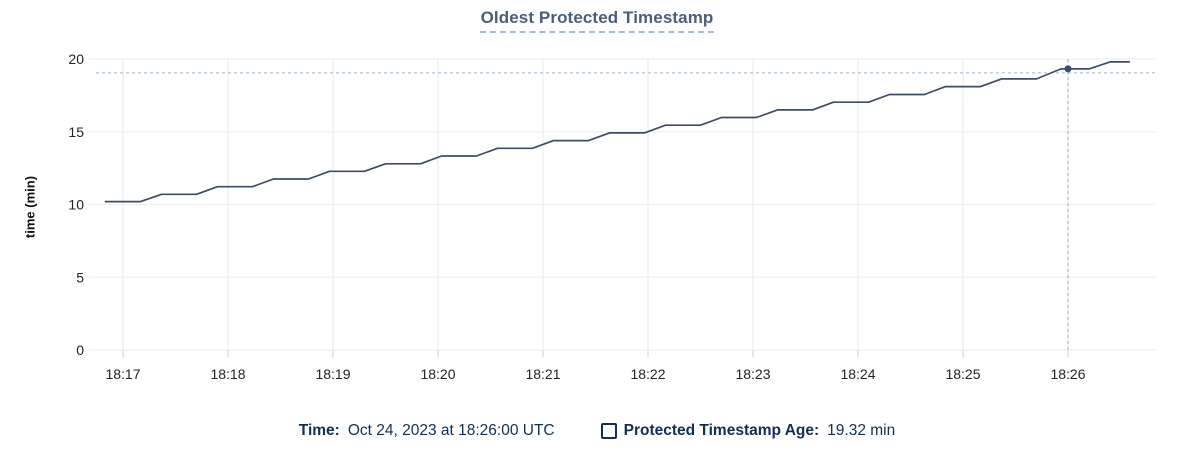 The width and height of the screenshot is (1194, 466). I want to click on x-tick-label: 18:26, so click(1067, 374).